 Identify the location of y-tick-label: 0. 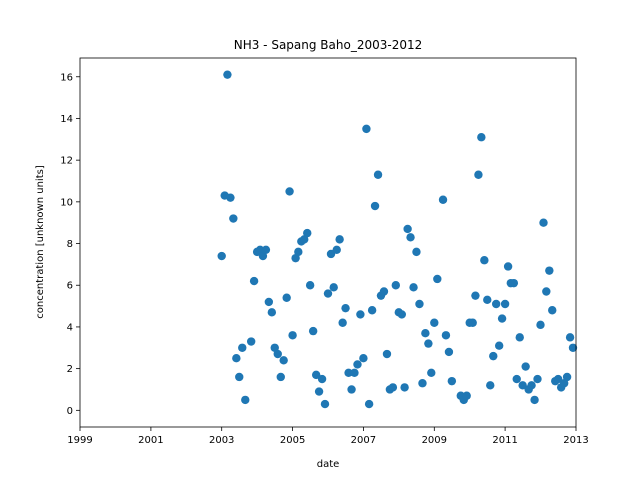
(70, 411).